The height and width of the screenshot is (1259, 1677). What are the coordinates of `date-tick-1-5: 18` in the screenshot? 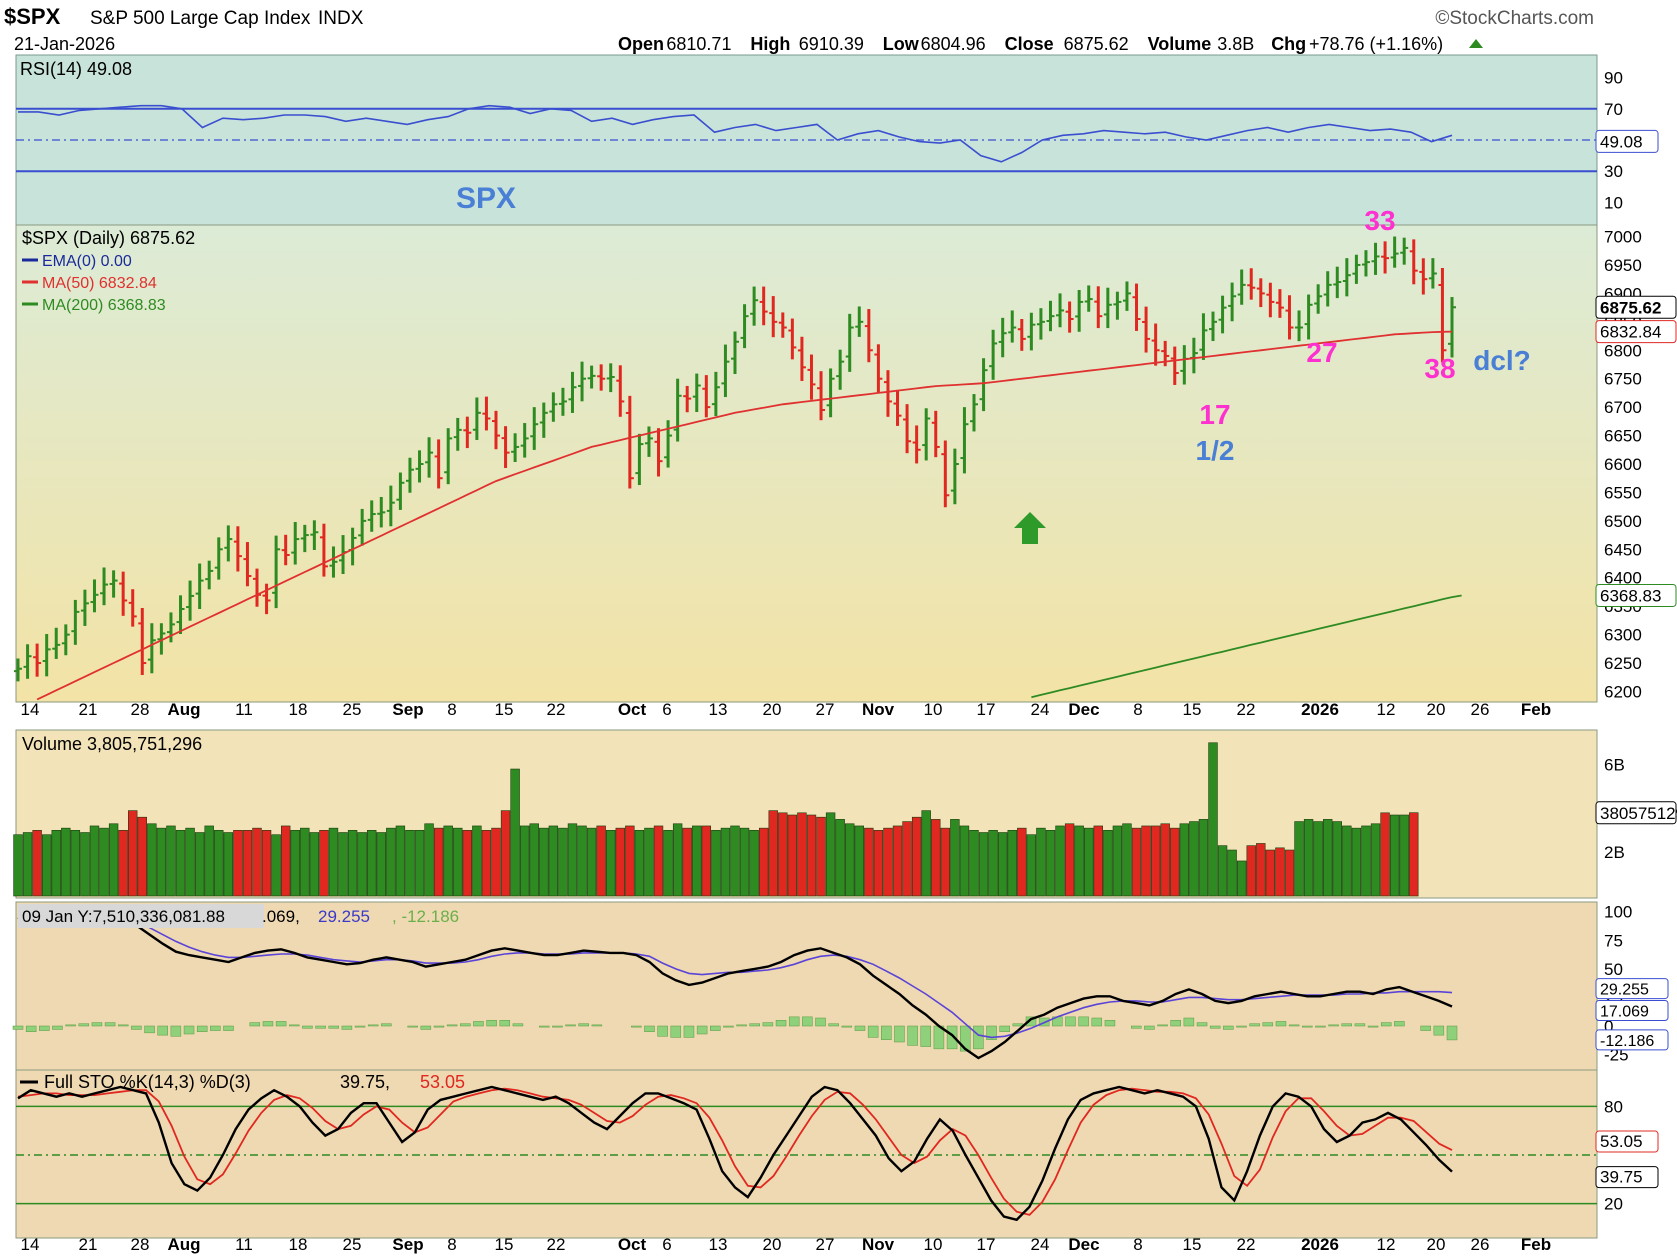 It's located at (298, 1244).